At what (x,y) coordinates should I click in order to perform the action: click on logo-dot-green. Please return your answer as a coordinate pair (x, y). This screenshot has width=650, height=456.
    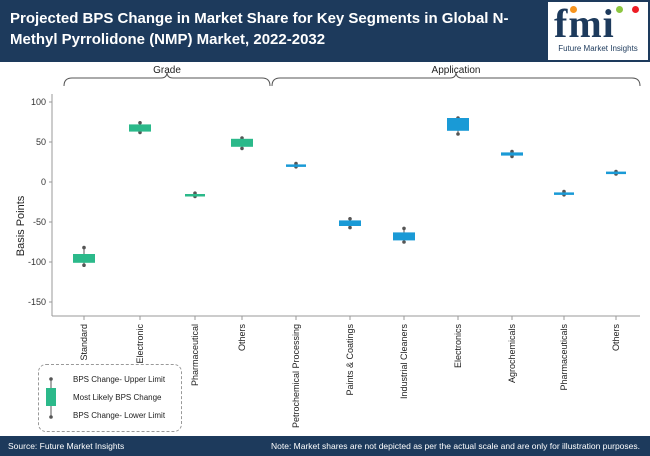
    Looking at the image, I should click on (619, 9).